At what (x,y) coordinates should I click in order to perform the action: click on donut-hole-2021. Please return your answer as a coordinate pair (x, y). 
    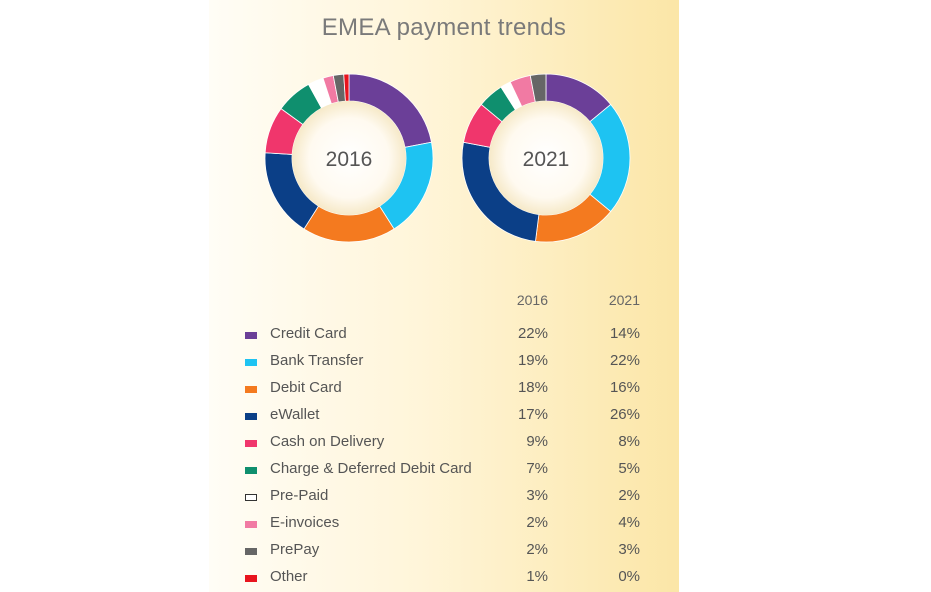
    Looking at the image, I should click on (546, 158).